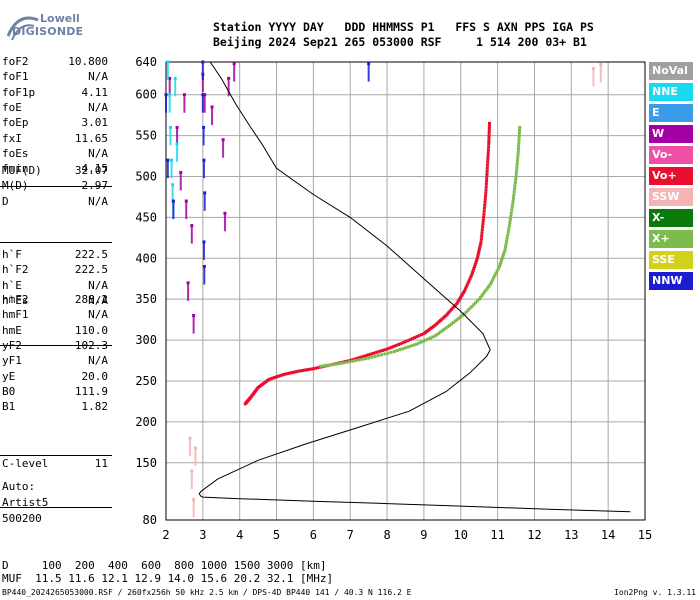 The image size is (700, 600). I want to click on y-tick-label: 400, so click(146, 258).